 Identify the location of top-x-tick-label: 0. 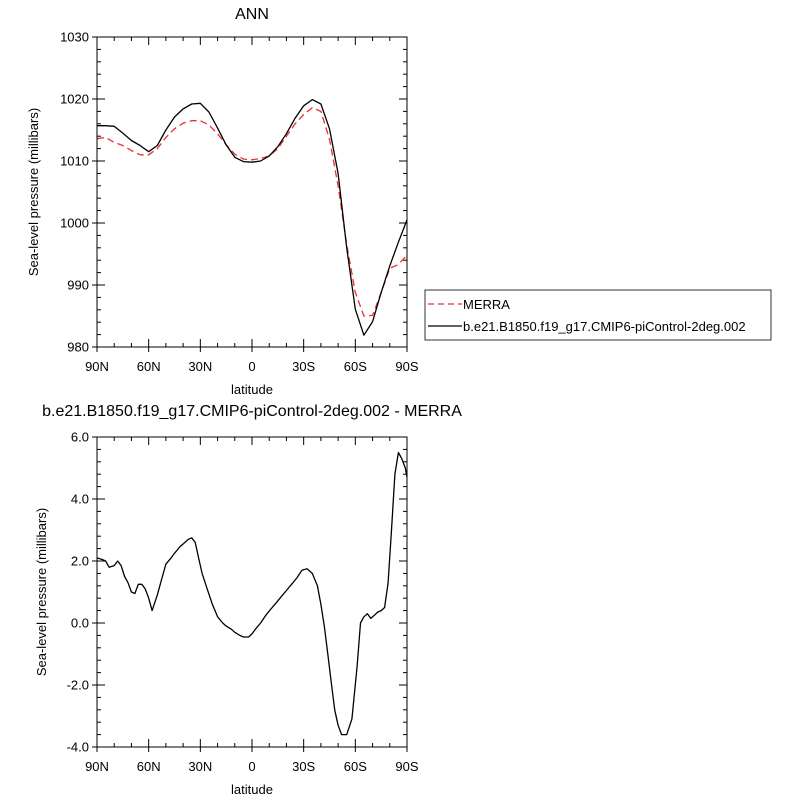
(251, 366).